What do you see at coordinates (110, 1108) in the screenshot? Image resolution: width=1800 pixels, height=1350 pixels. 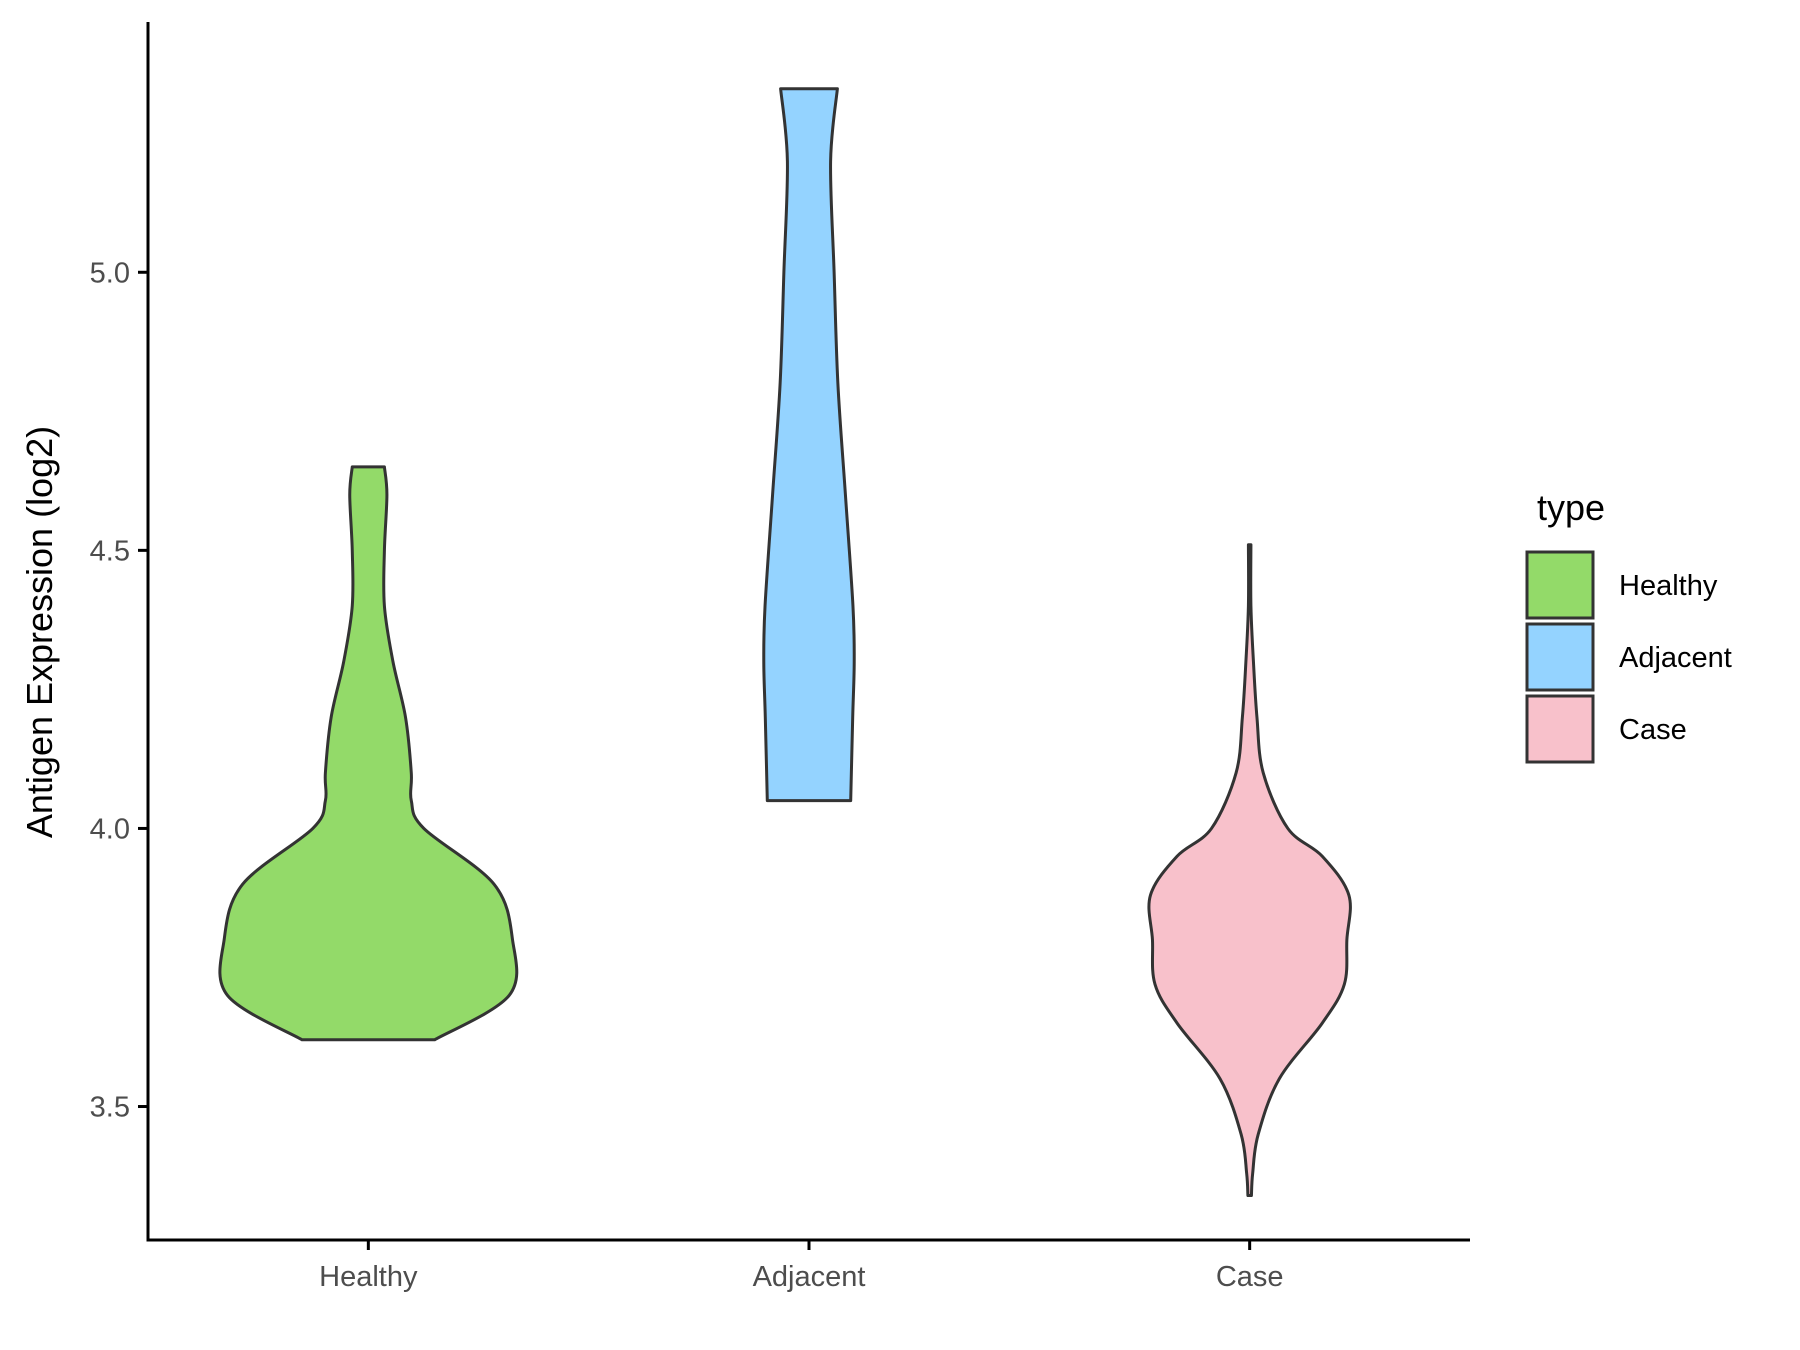 I see `y-tick-label: 3.5` at bounding box center [110, 1108].